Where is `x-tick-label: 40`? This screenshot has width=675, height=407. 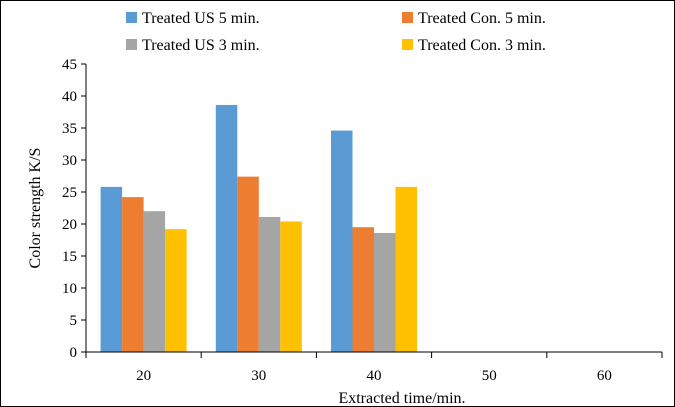 x-tick-label: 40 is located at coordinates (374, 376).